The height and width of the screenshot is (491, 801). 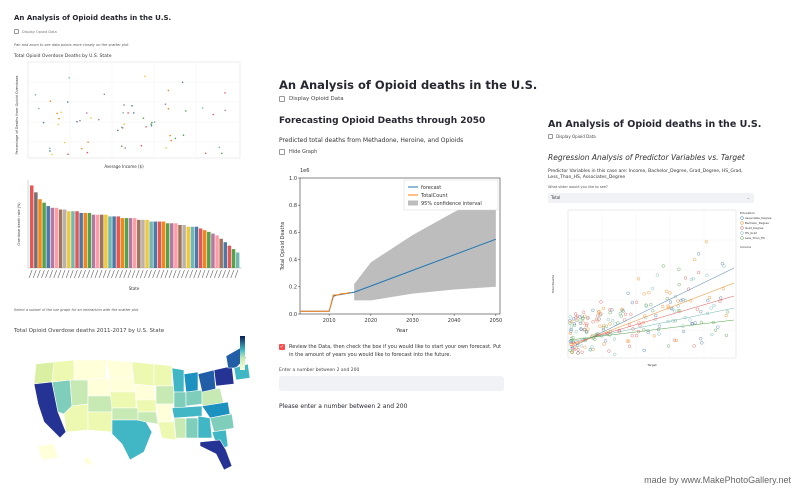 What do you see at coordinates (129, 235) in the screenshot?
I see `state-bar-chart: Overdose death rate (%) State` at bounding box center [129, 235].